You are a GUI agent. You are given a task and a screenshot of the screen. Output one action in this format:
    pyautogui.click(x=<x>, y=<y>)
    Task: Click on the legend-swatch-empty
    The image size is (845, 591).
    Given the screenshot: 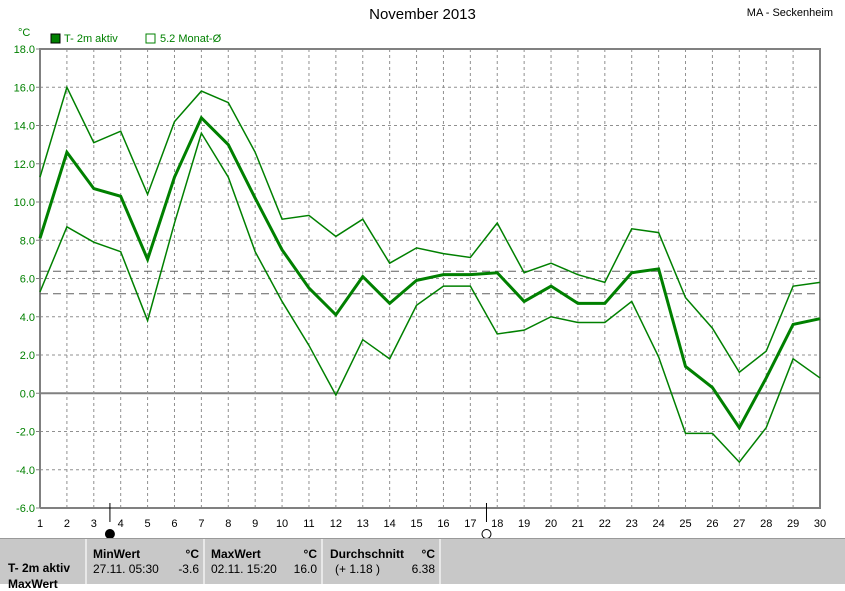 What is the action you would take?
    pyautogui.click(x=150, y=38)
    